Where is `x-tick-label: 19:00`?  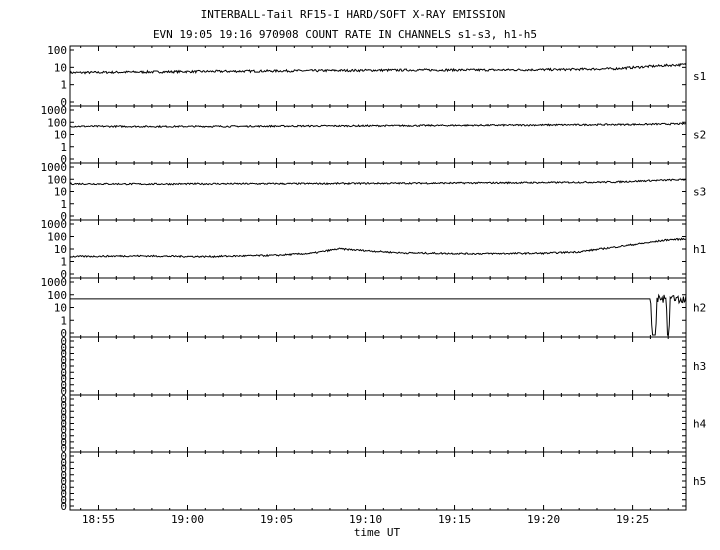 x-tick-label: 19:00 is located at coordinates (187, 519).